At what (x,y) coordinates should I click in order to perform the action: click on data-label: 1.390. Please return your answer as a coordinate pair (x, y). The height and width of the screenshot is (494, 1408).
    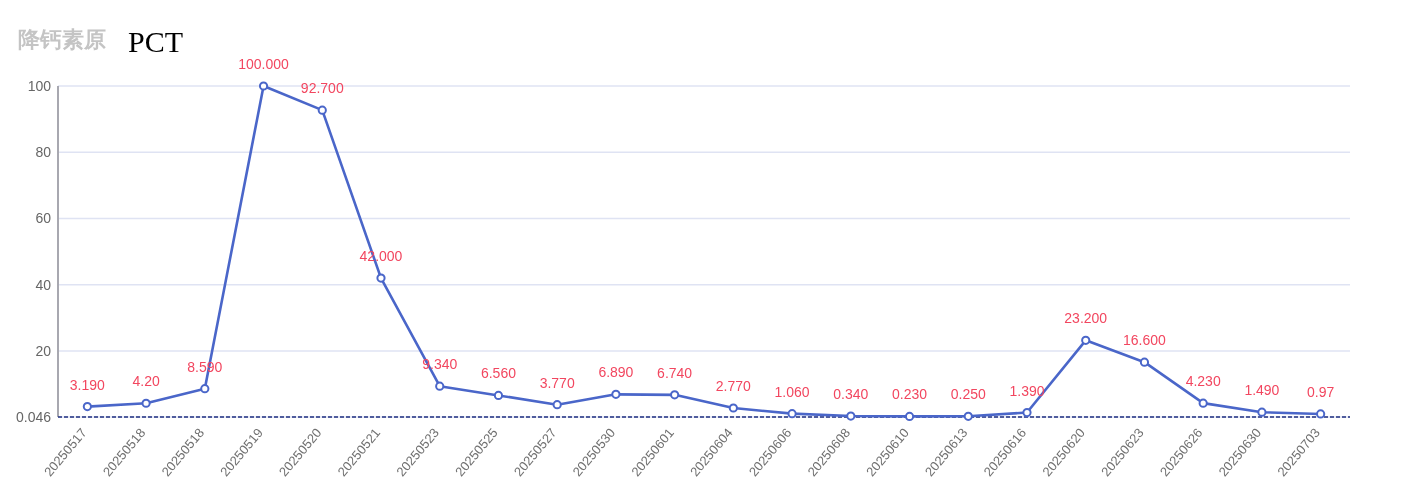
    Looking at the image, I should click on (1027, 390).